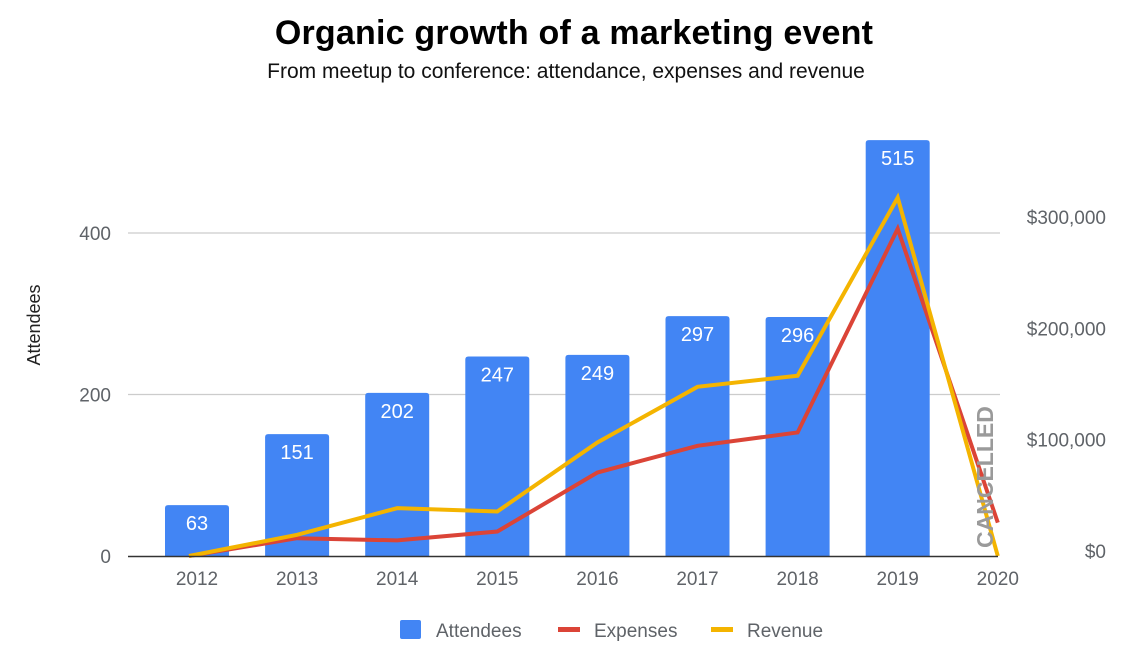  I want to click on bar-label-2019: 515, so click(897, 159).